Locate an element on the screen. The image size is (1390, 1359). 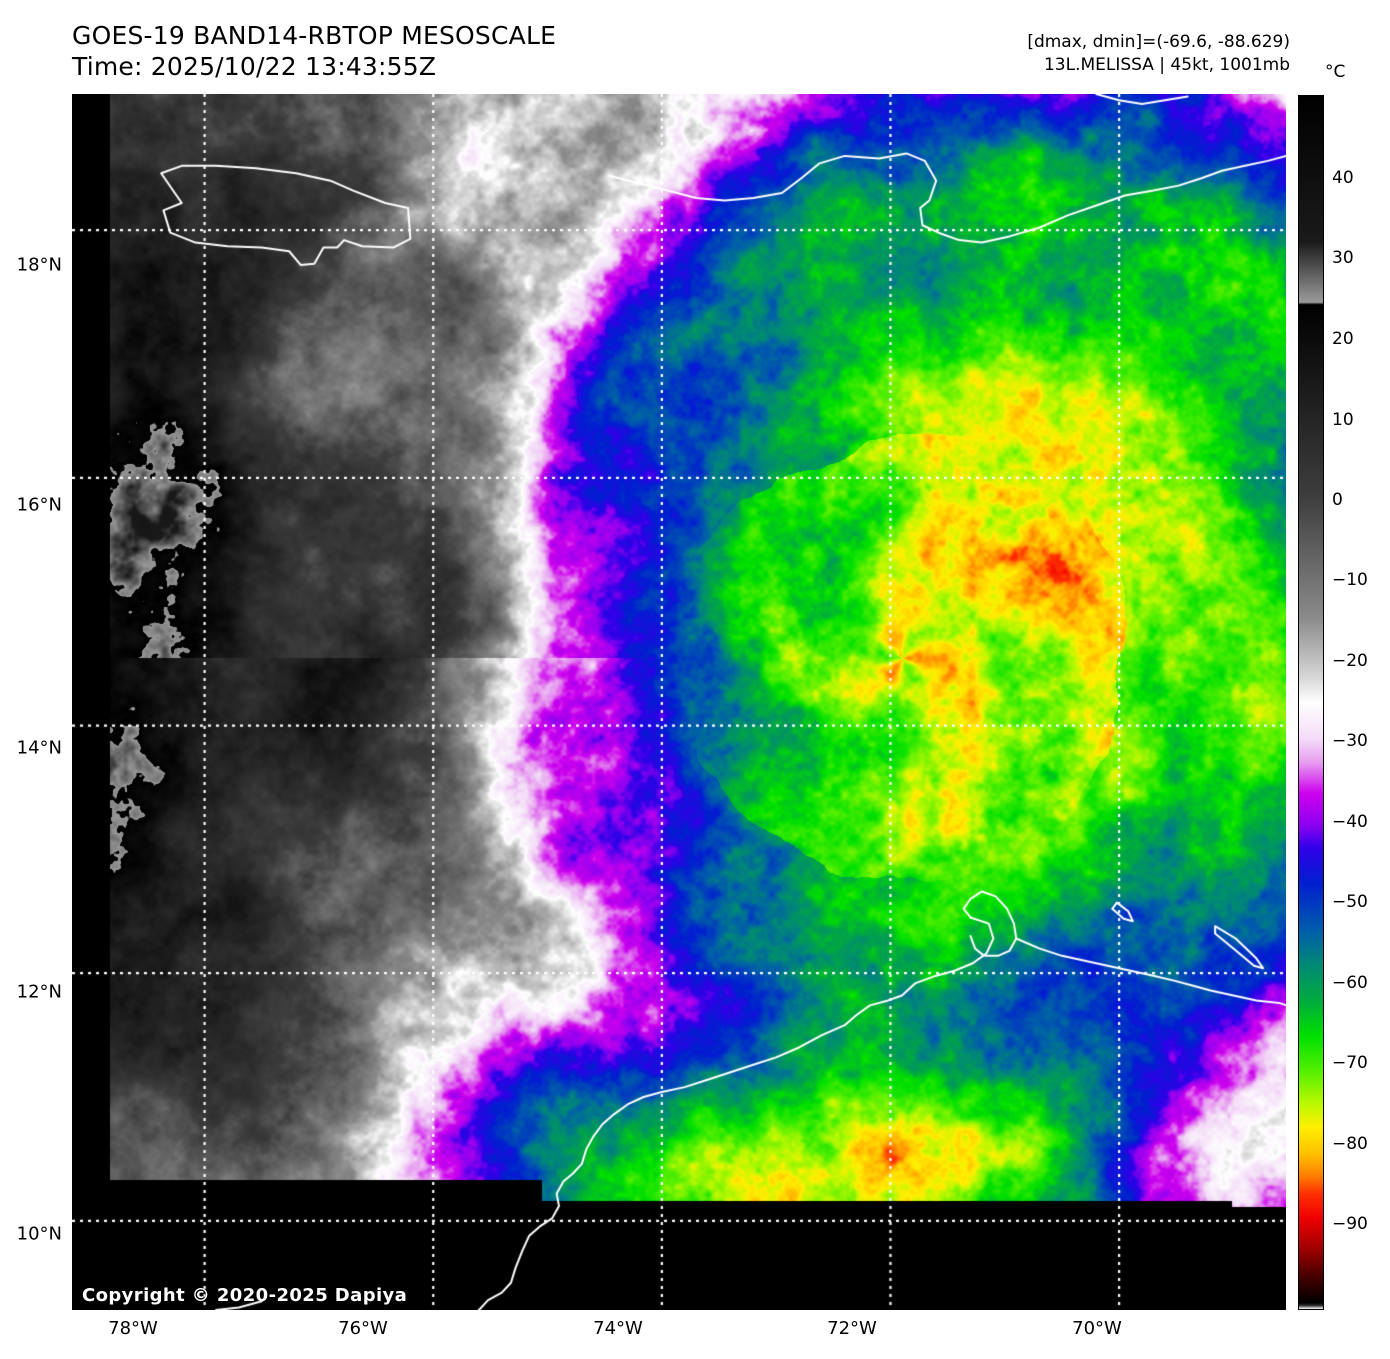
colorbar-tick-2: 20 is located at coordinates (1343, 339).